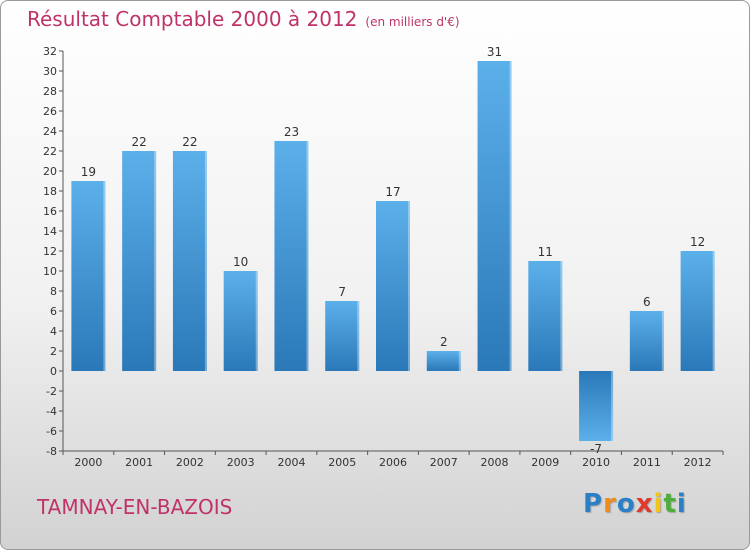 The width and height of the screenshot is (750, 550). Describe the element at coordinates (139, 142) in the screenshot. I see `value-label-2001: 22` at that location.